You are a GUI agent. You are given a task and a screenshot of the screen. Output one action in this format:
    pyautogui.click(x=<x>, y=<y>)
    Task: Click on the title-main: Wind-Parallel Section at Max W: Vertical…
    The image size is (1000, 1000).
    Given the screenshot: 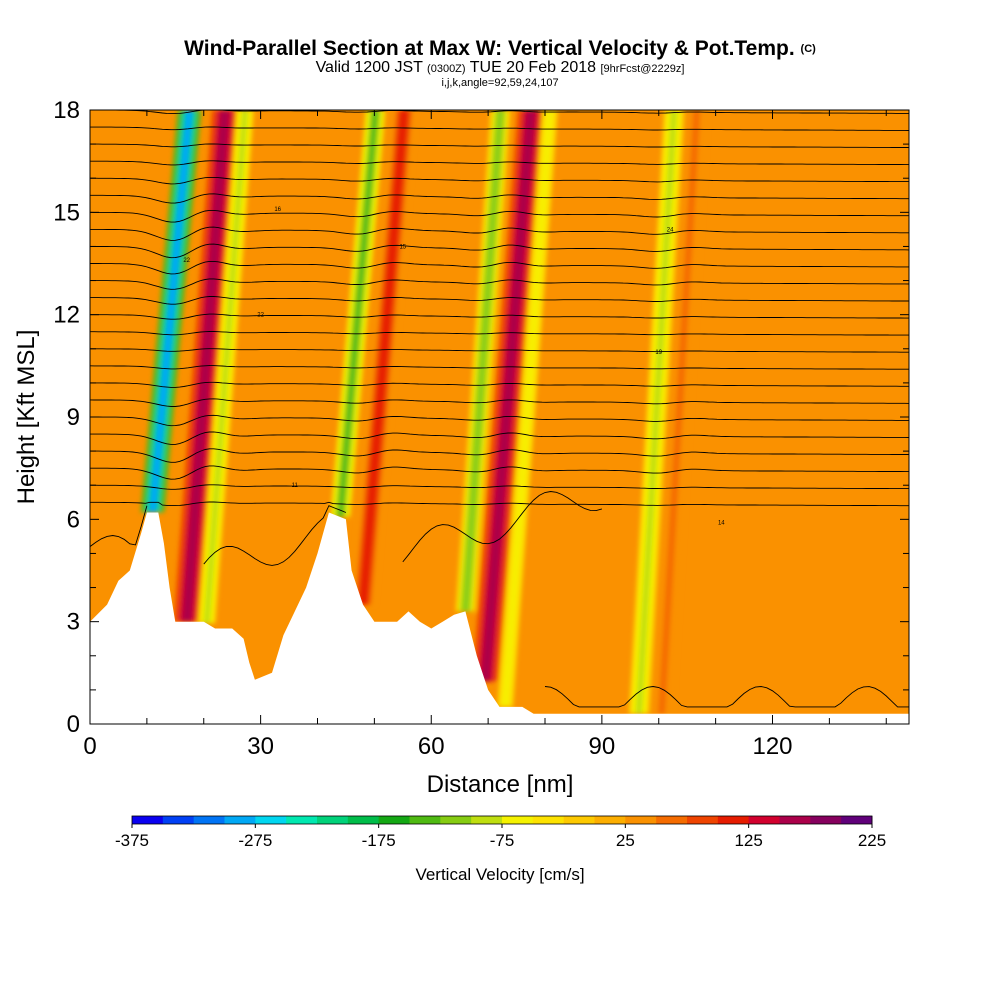 What is the action you would take?
    pyautogui.click(x=489, y=48)
    